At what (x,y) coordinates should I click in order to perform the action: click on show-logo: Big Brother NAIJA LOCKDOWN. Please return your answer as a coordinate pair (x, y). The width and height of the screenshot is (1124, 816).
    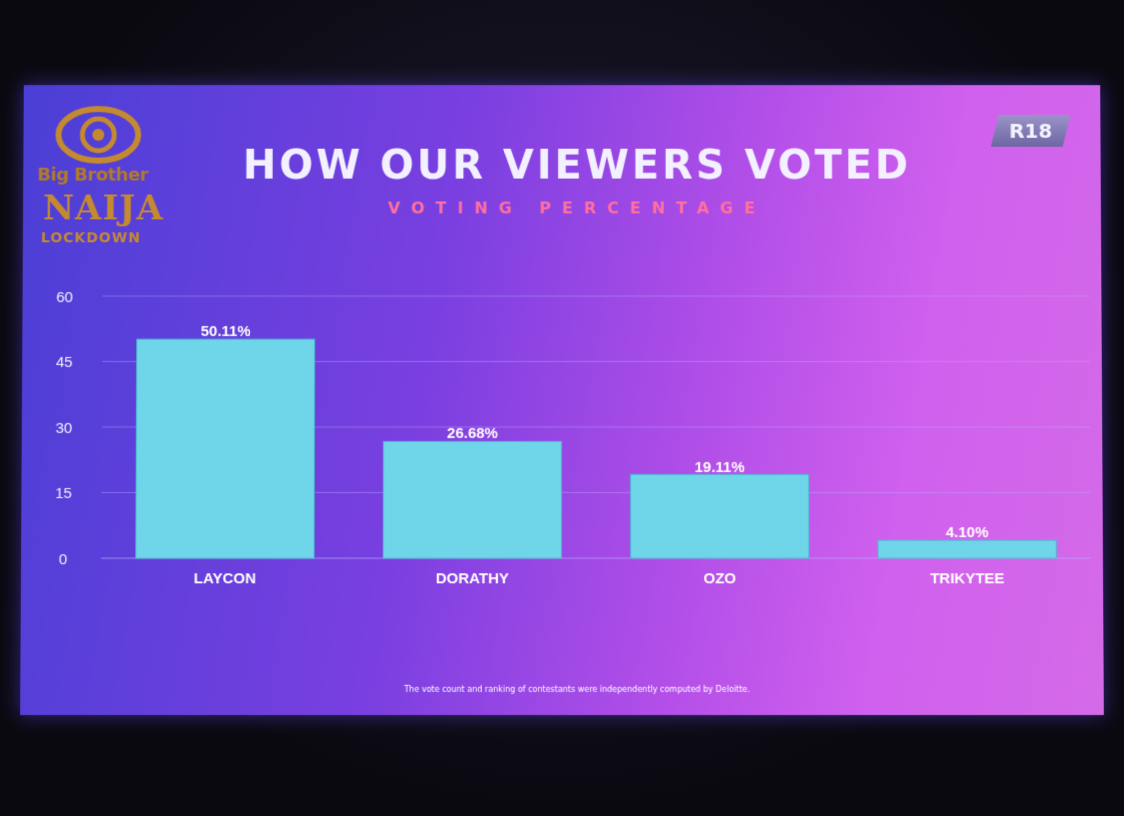
    Looking at the image, I should click on (100, 177).